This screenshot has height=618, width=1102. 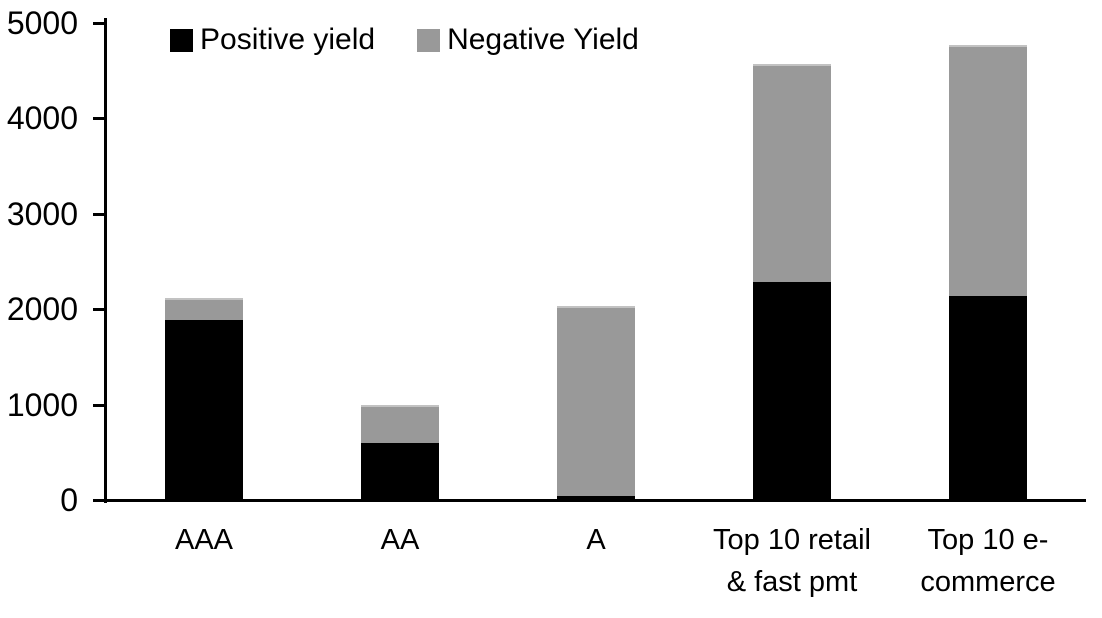 What do you see at coordinates (543, 39) in the screenshot?
I see `legend-label-negative-yield: Negative Yield` at bounding box center [543, 39].